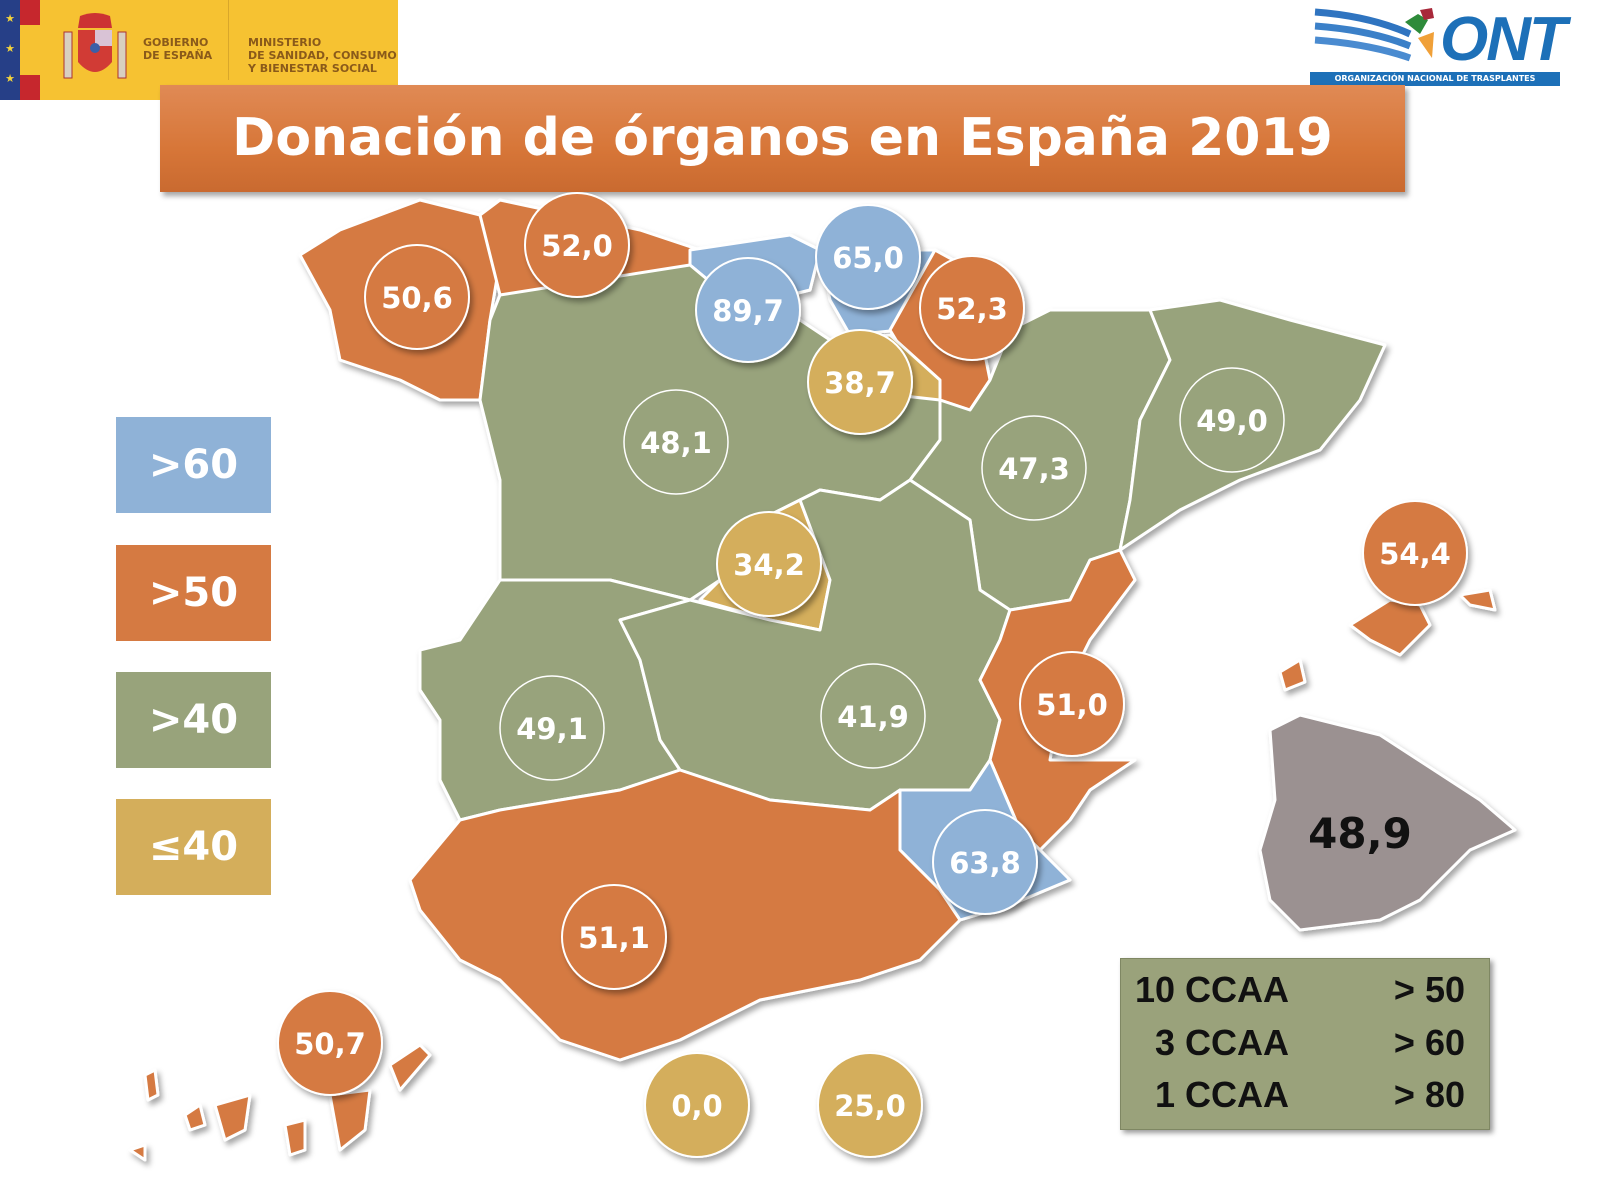  I want to click on value-circle-pais-vasco, so click(868, 257).